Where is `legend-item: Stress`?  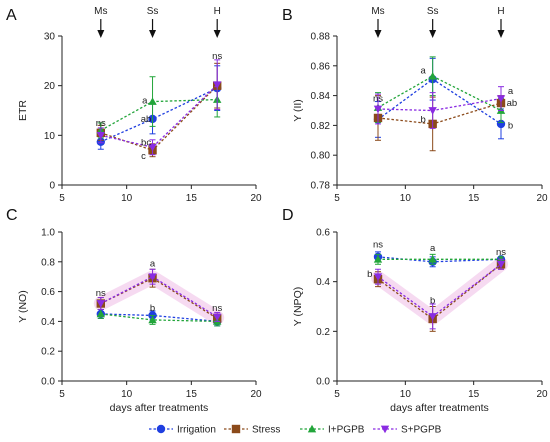
legend-item: Stress is located at coordinates (252, 430).